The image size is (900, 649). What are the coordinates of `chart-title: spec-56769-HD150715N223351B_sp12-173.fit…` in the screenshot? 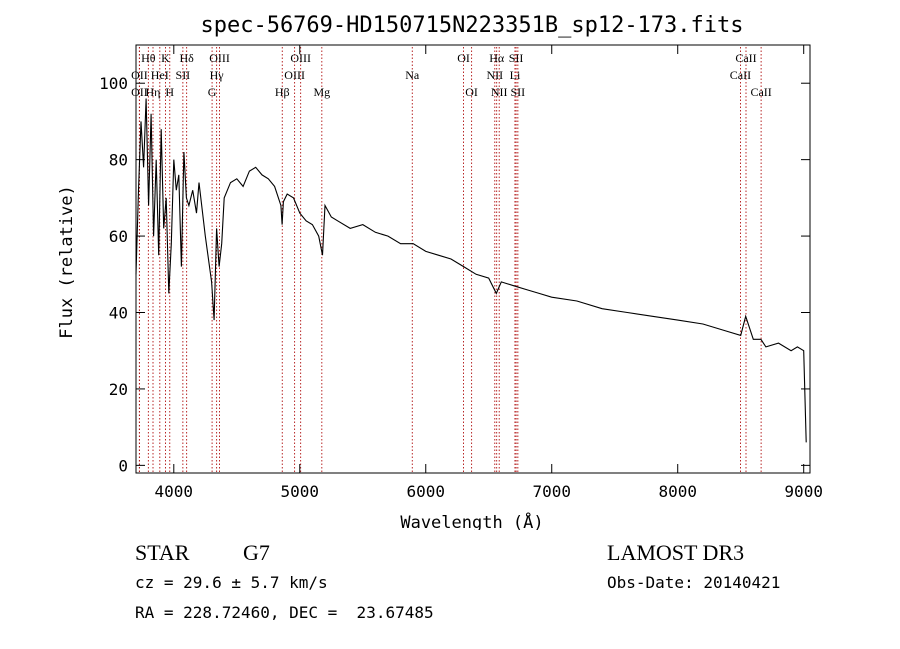 It's located at (471, 25).